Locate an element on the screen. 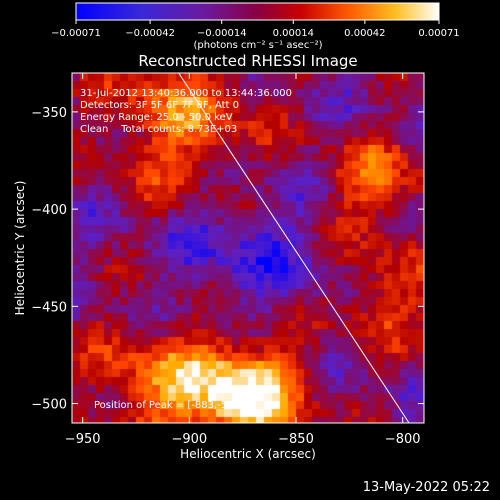 This screenshot has width=500, height=500. colorbar-tick-label: 0.00042 is located at coordinates (364, 33).